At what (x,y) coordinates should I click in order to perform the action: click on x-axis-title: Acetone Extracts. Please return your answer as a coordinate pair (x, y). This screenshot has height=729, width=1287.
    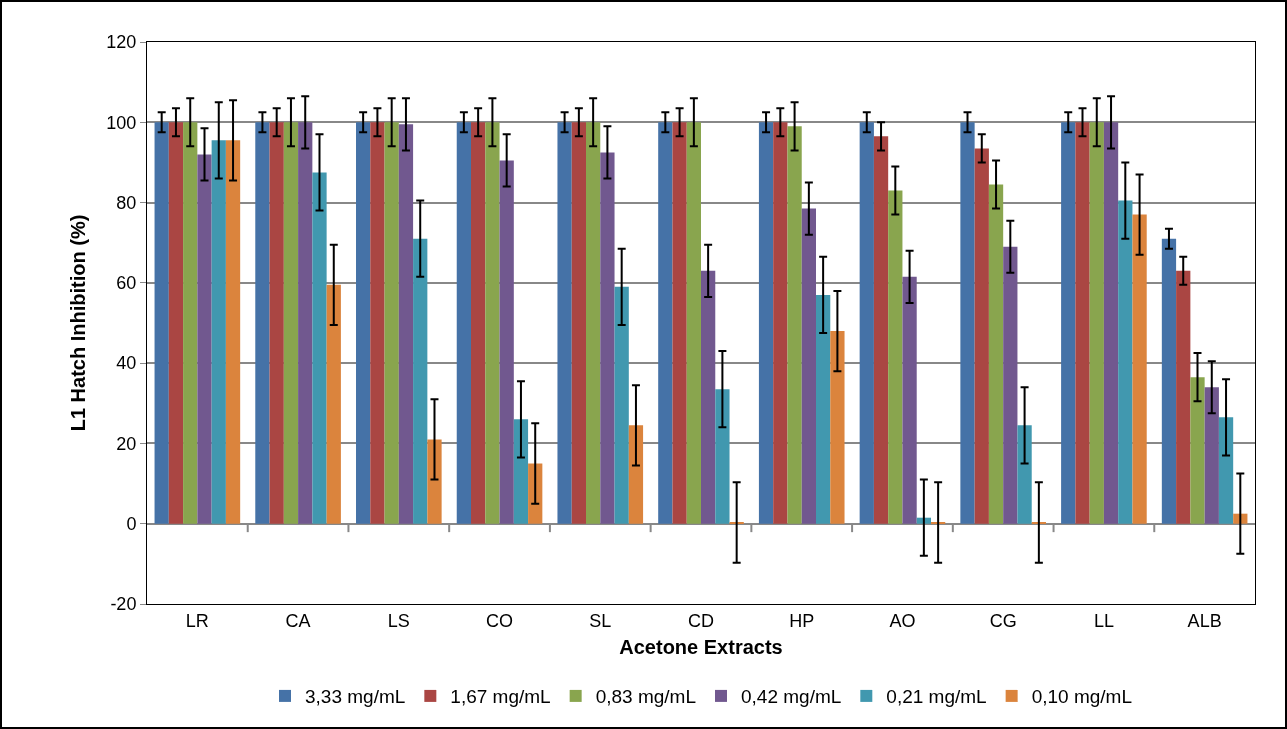
    Looking at the image, I should click on (701, 647).